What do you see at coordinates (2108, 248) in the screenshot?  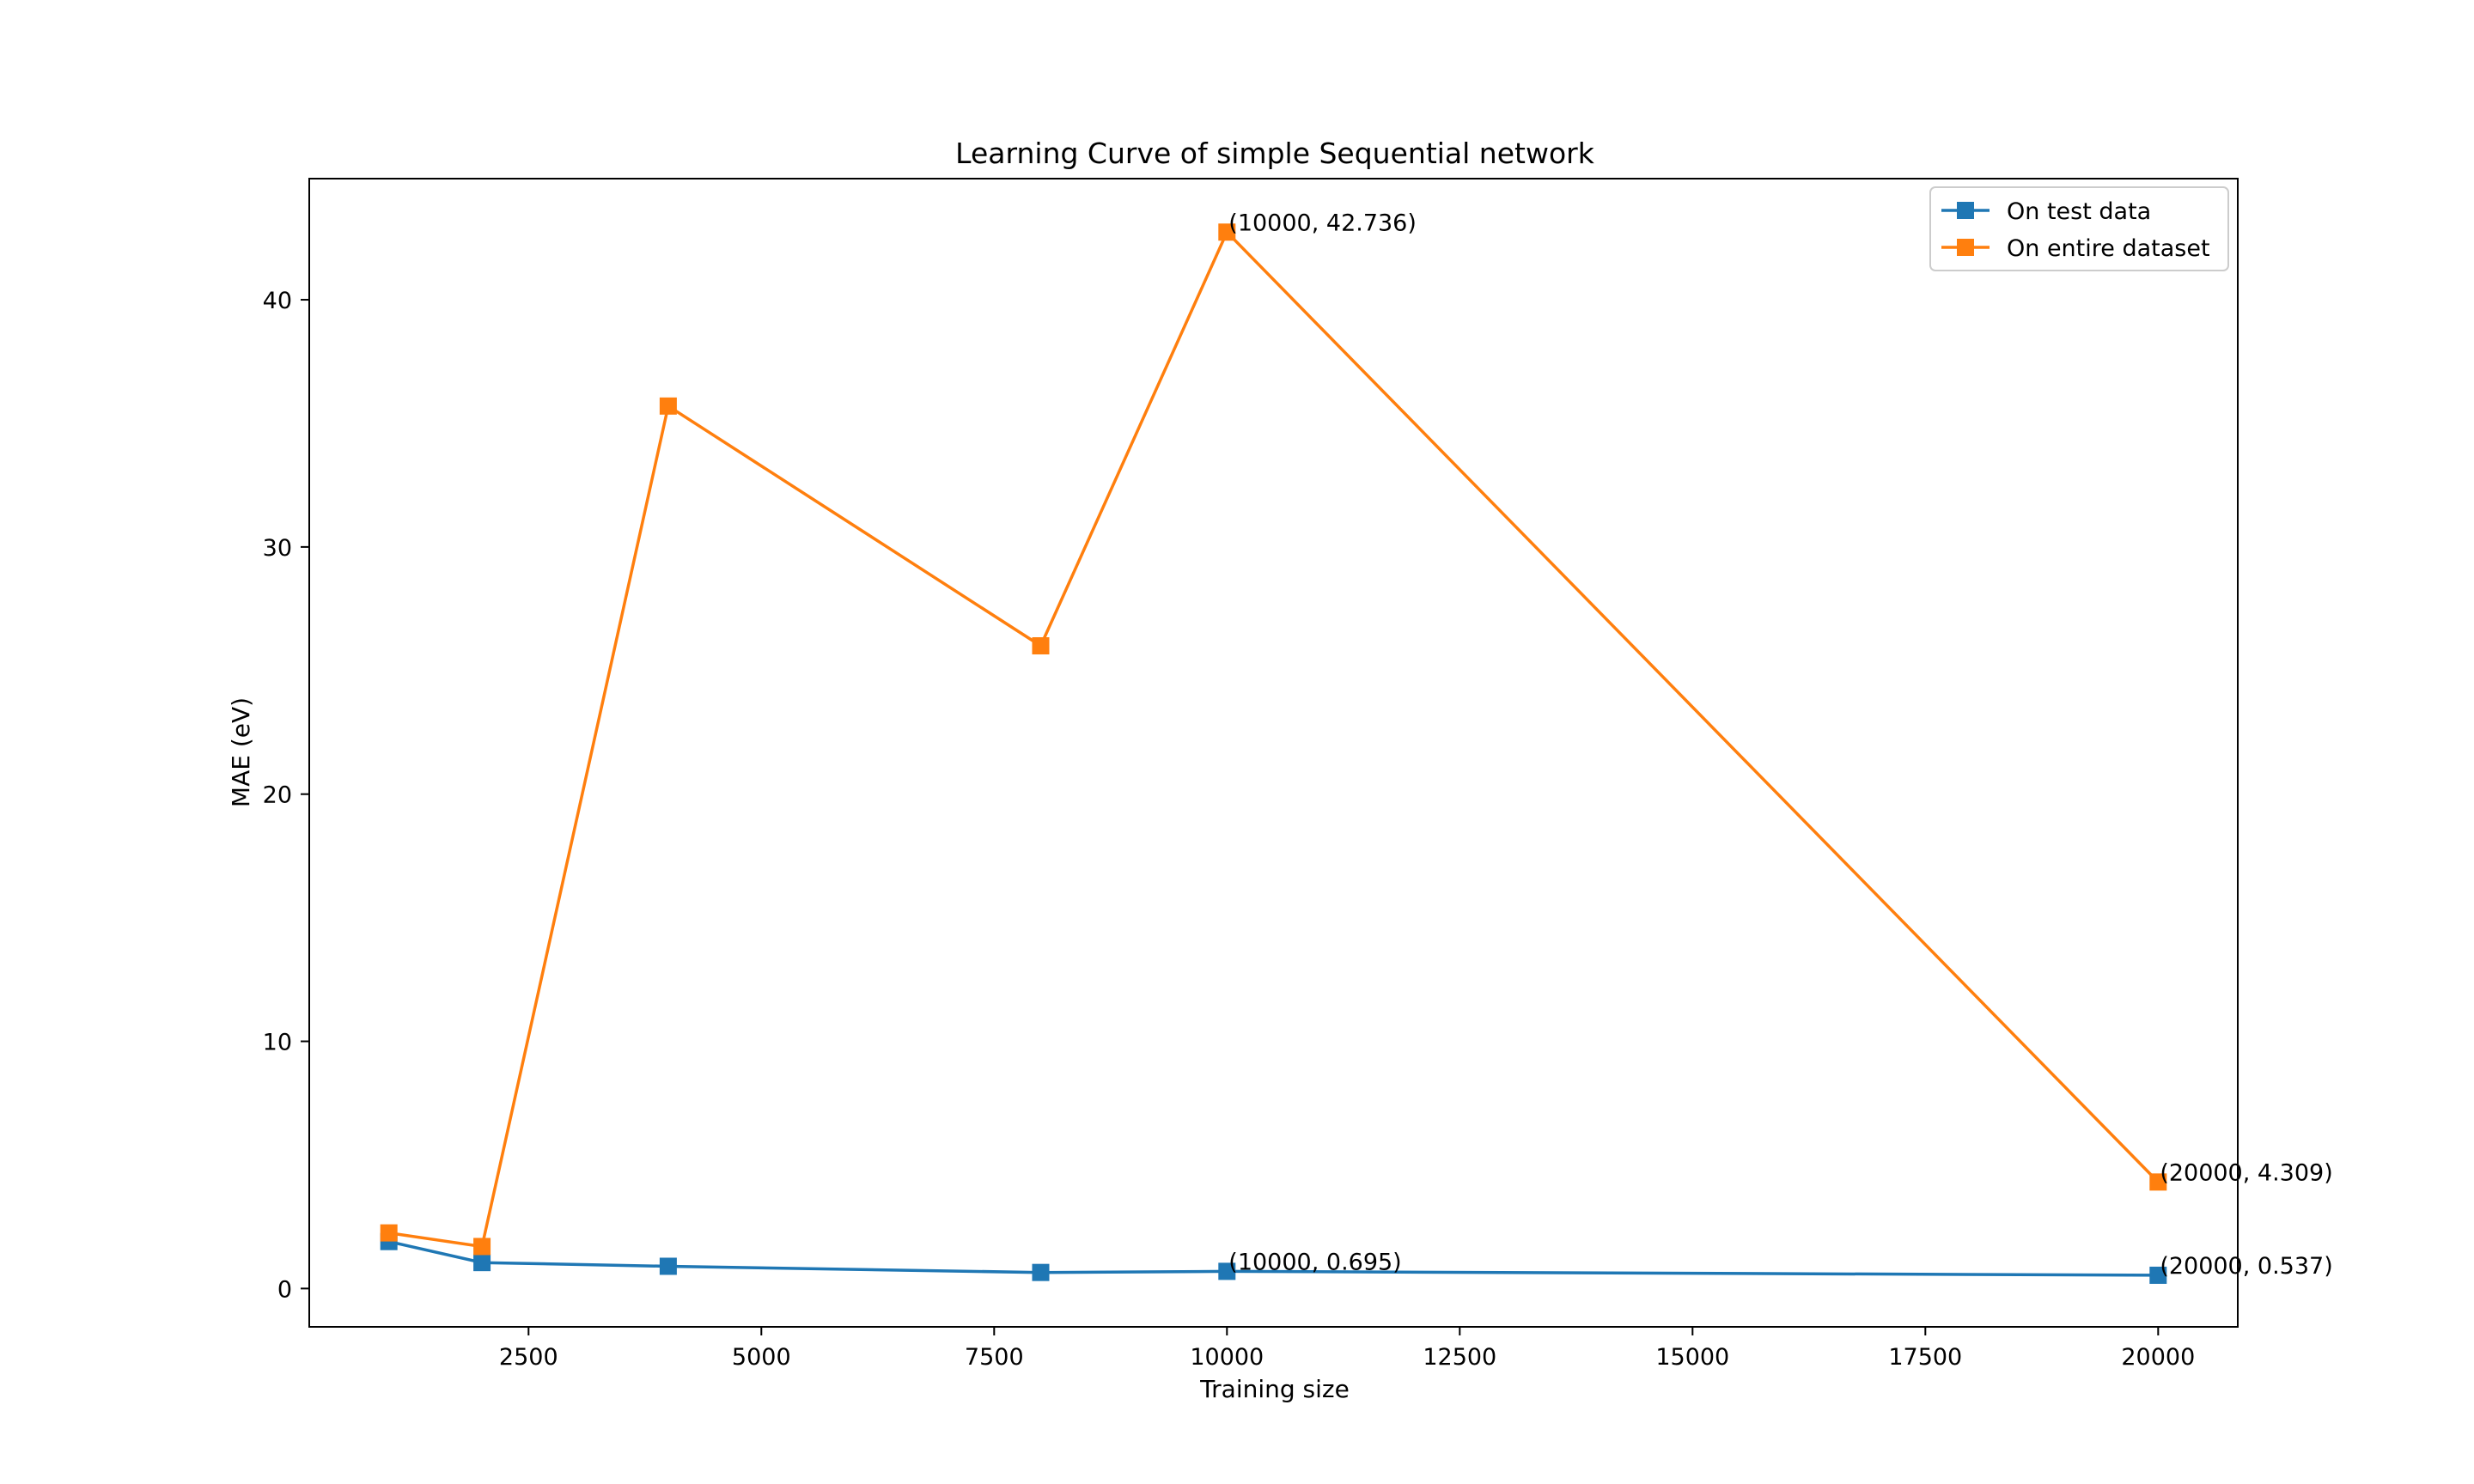 I see `legend-label-1: On entire dataset` at bounding box center [2108, 248].